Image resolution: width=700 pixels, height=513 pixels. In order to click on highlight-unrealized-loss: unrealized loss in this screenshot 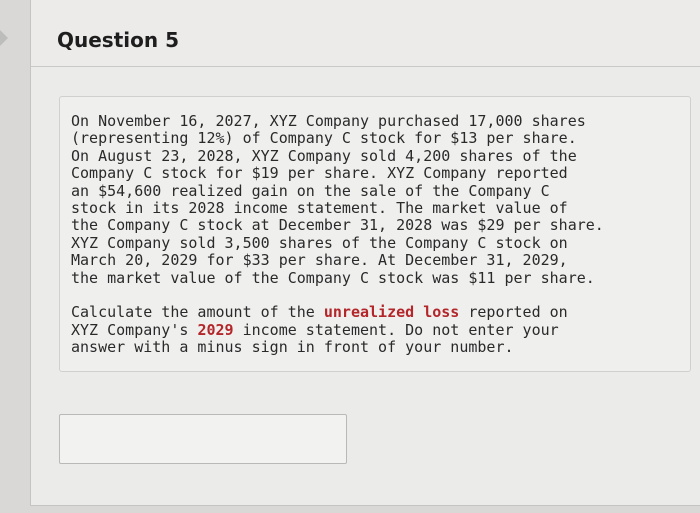, I will do `click(391, 312)`.